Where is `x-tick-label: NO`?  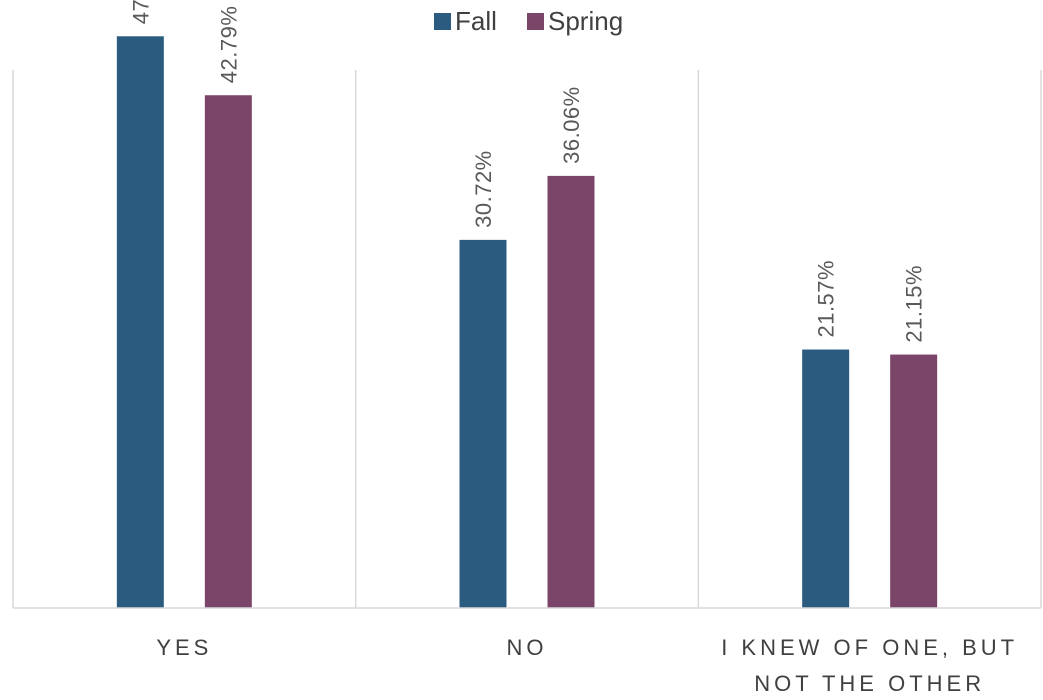
x-tick-label: NO is located at coordinates (527, 647).